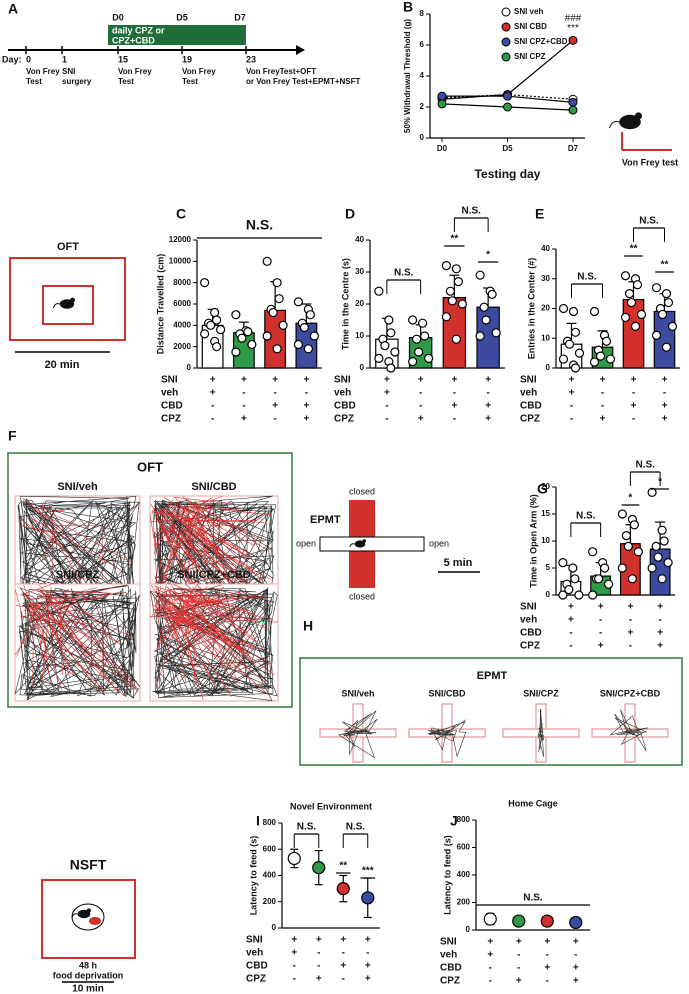 This screenshot has width=689, height=994. I want to click on scale-label: 5 min, so click(458, 563).